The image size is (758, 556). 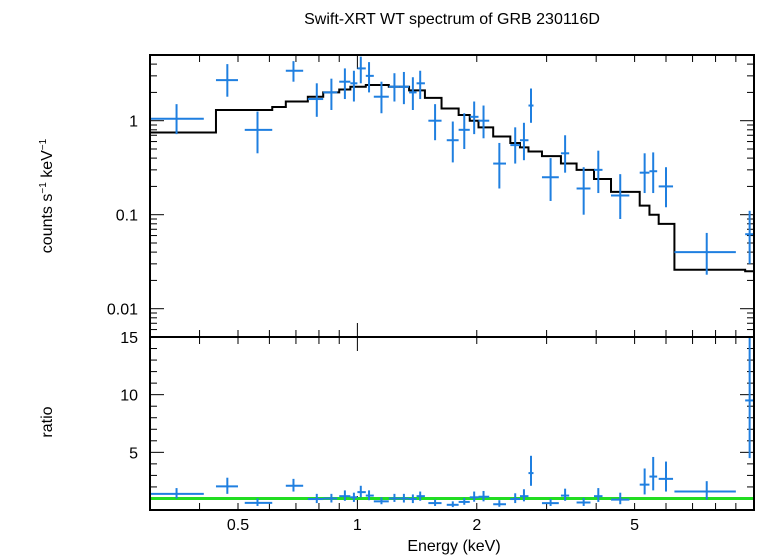 I want to click on y-tick-label: 5, so click(x=133, y=453).